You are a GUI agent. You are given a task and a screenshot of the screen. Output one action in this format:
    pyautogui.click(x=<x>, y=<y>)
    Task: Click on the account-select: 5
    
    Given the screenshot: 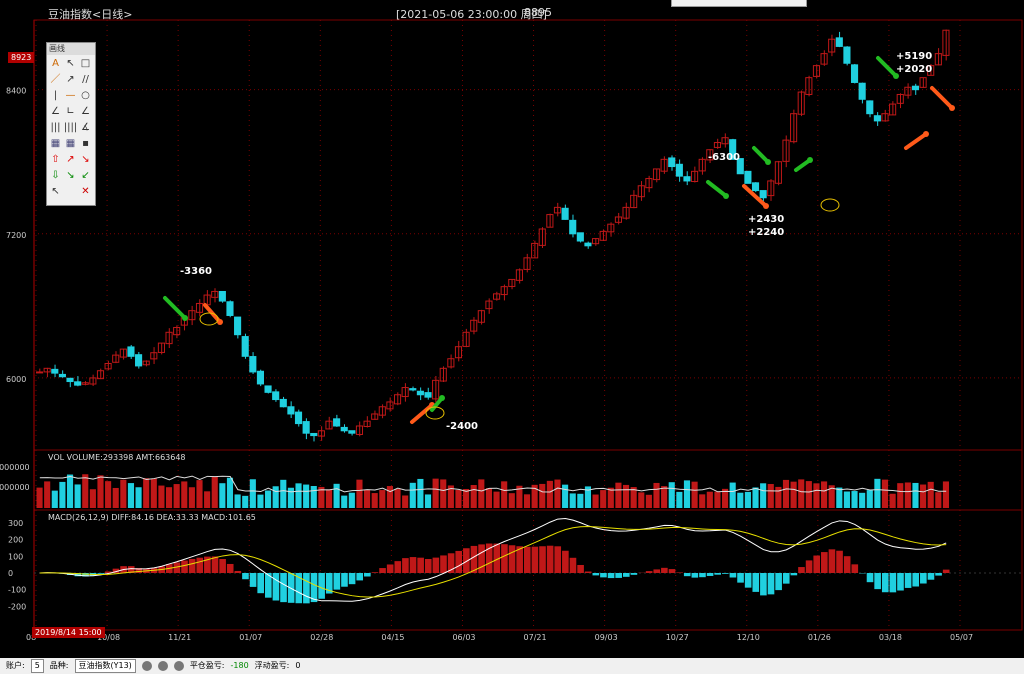 What is the action you would take?
    pyautogui.click(x=37, y=666)
    